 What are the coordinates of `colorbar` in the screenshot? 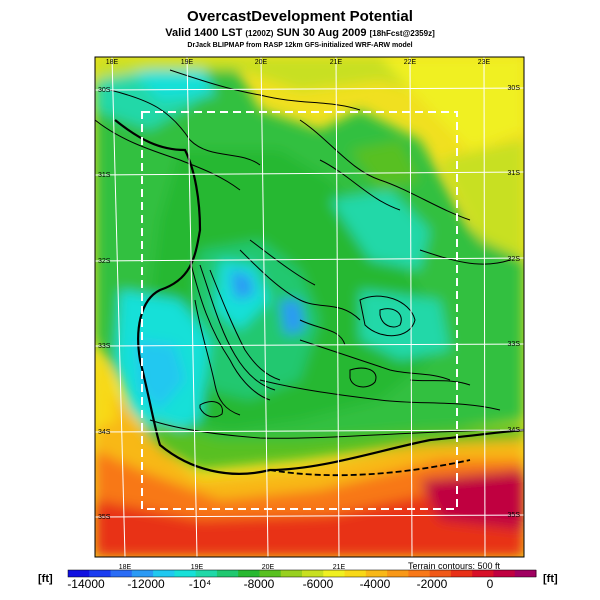 It's located at (302, 573).